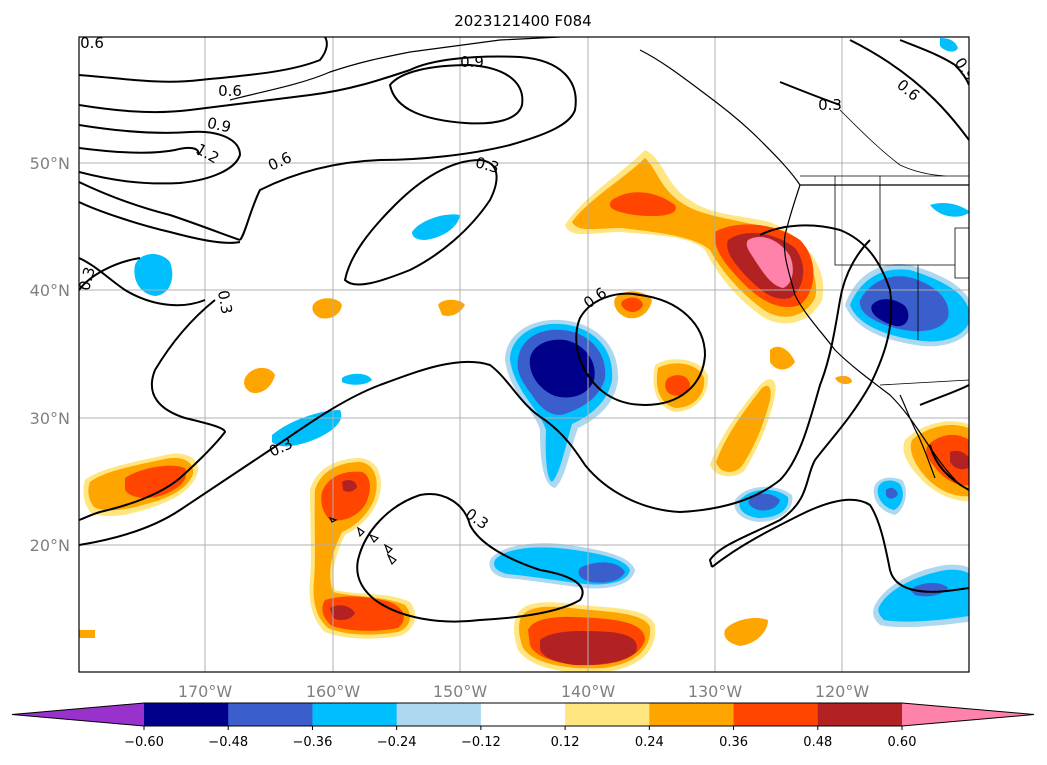  What do you see at coordinates (333, 691) in the screenshot?
I see `lon-label: 160°W` at bounding box center [333, 691].